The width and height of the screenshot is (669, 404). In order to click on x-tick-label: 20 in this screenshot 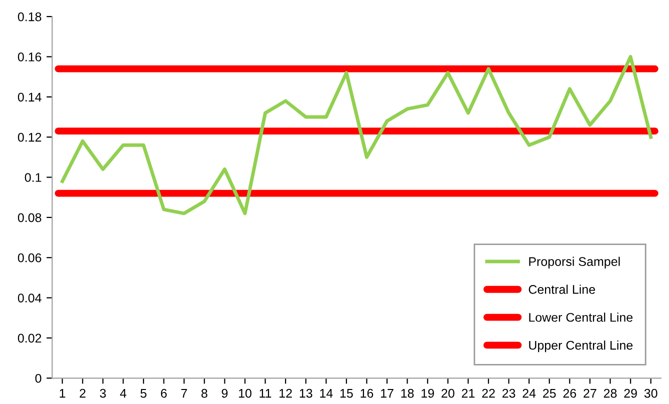, I will do `click(448, 393)`.